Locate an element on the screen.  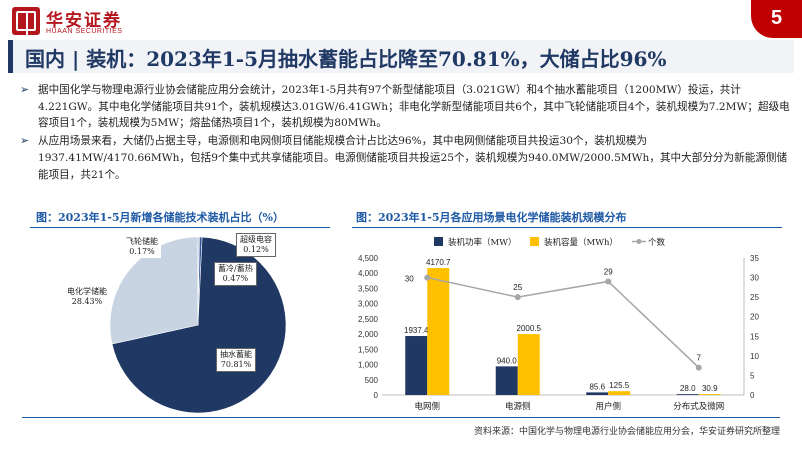
line-data-label: 30 is located at coordinates (409, 279).